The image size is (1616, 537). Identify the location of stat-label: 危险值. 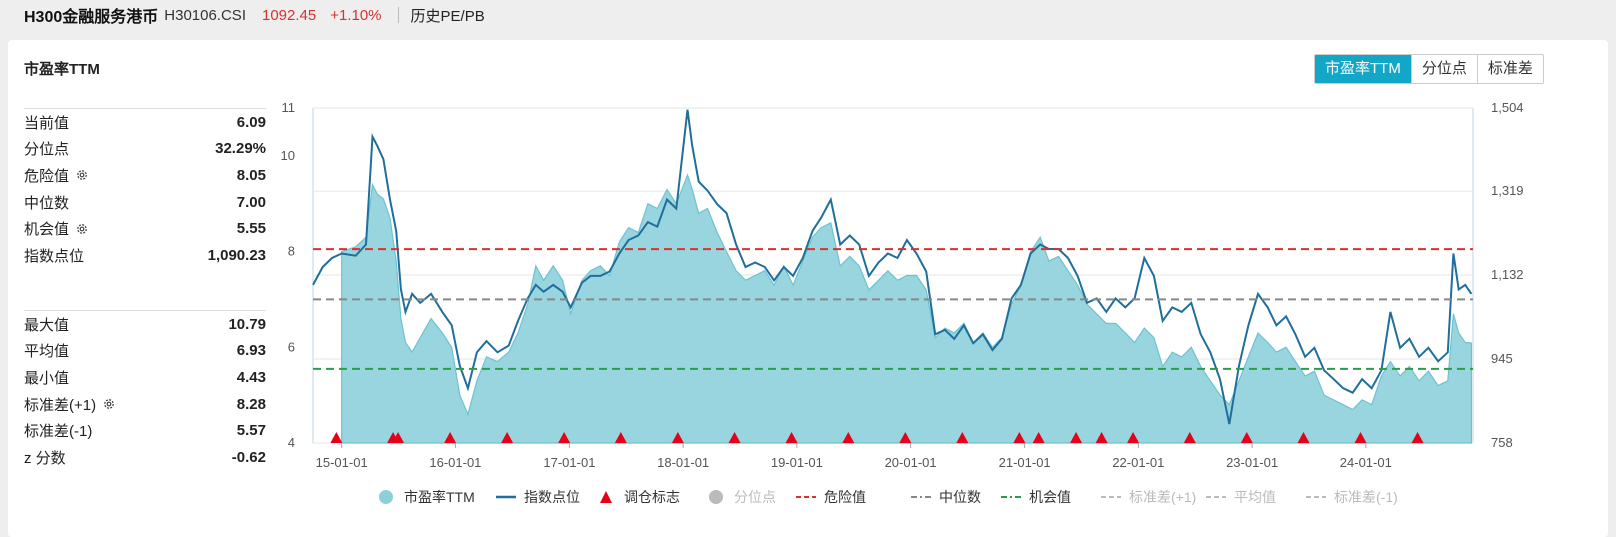
(47, 176).